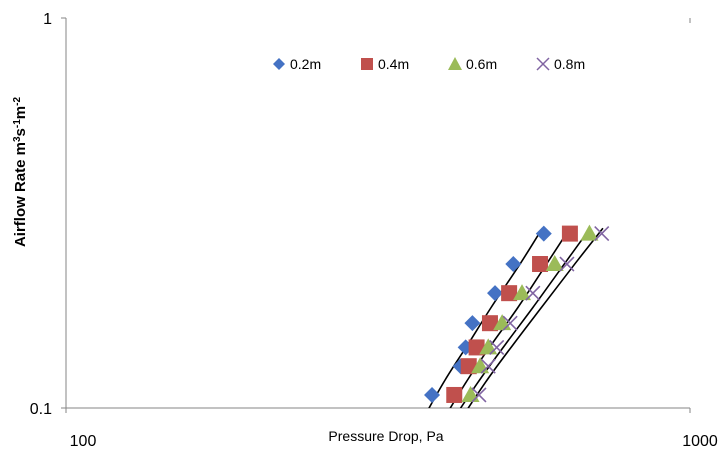  What do you see at coordinates (700, 441) in the screenshot?
I see `x-tick-label-right: 1000` at bounding box center [700, 441].